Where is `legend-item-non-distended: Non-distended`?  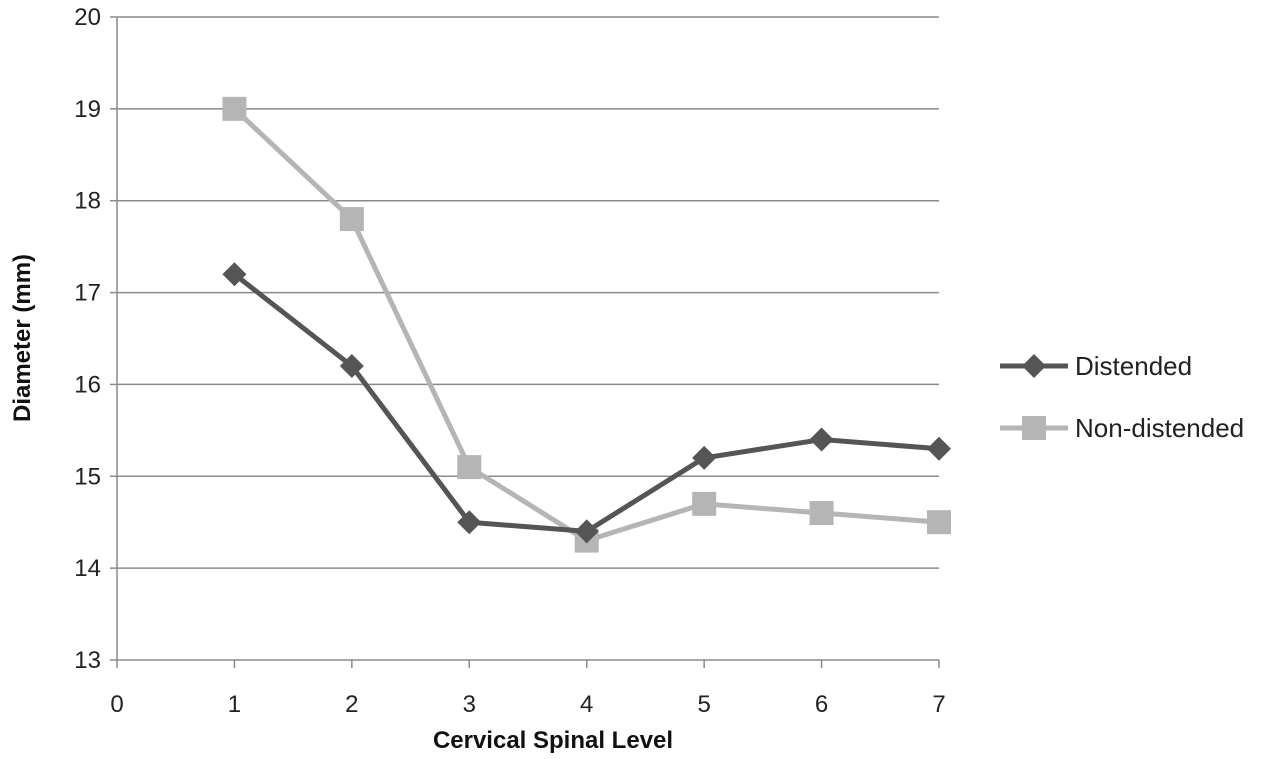 legend-item-non-distended: Non-distended is located at coordinates (1122, 428).